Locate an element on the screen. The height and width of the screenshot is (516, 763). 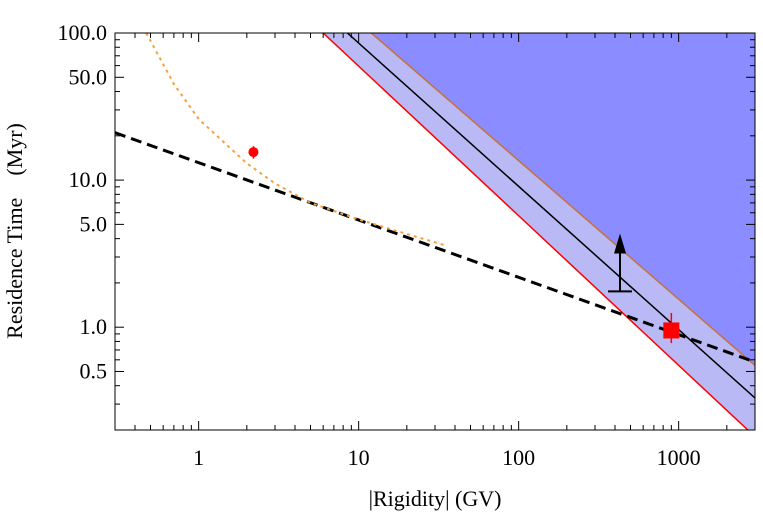
red-circle-point is located at coordinates (253, 152).